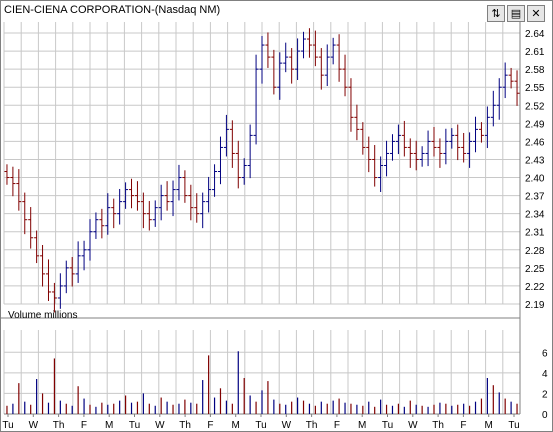 This screenshot has width=553, height=432. What do you see at coordinates (535, 124) in the screenshot?
I see `y-tick-label: 2.49` at bounding box center [535, 124].